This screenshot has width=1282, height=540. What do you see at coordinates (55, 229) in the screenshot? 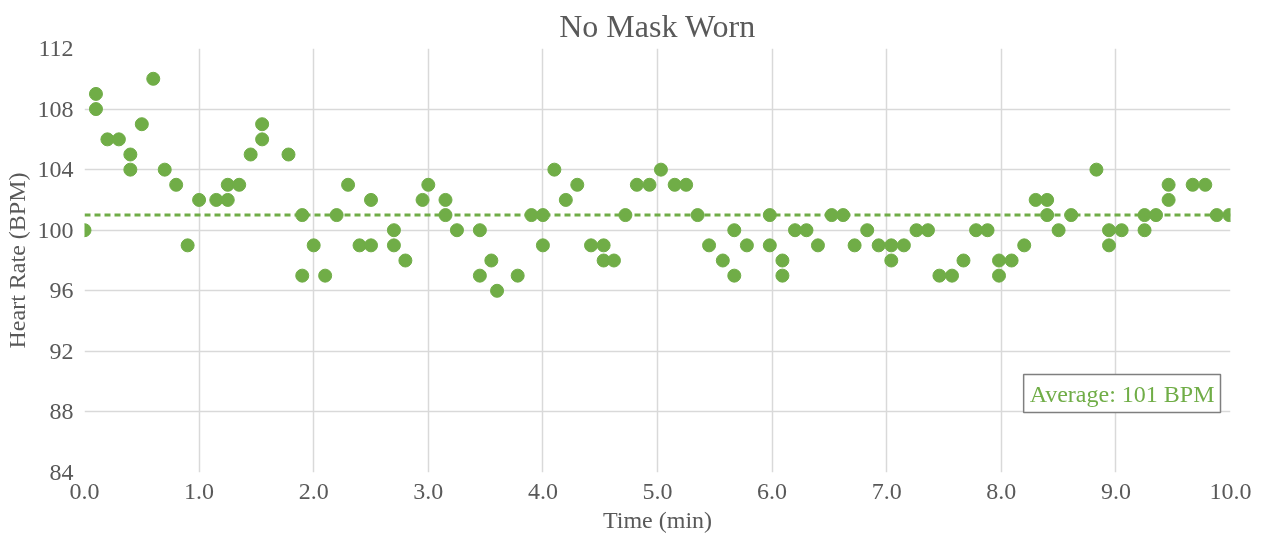
I see `y-tick-label: 100` at bounding box center [55, 229].